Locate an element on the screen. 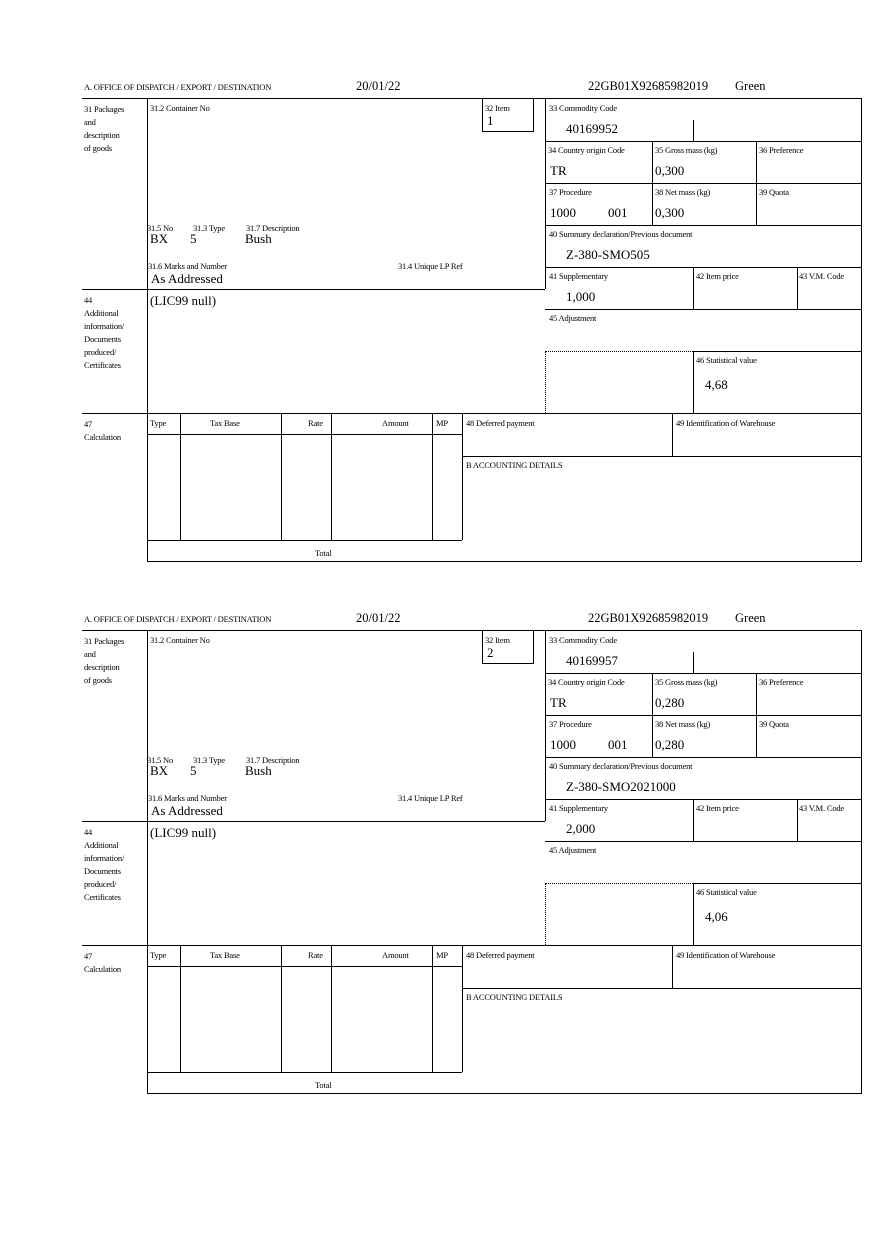 Image resolution: width=882 pixels, height=1250 pixels. statistical-value: 4,68 is located at coordinates (716, 384).